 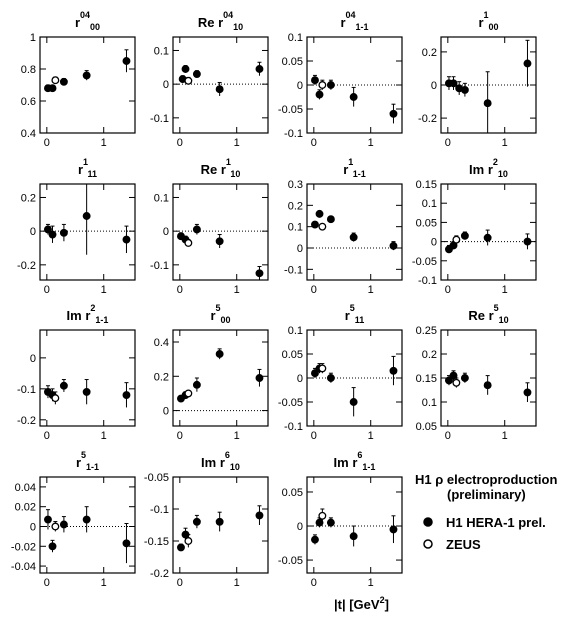 I want to click on note-line: (preliminary), so click(x=486, y=494).